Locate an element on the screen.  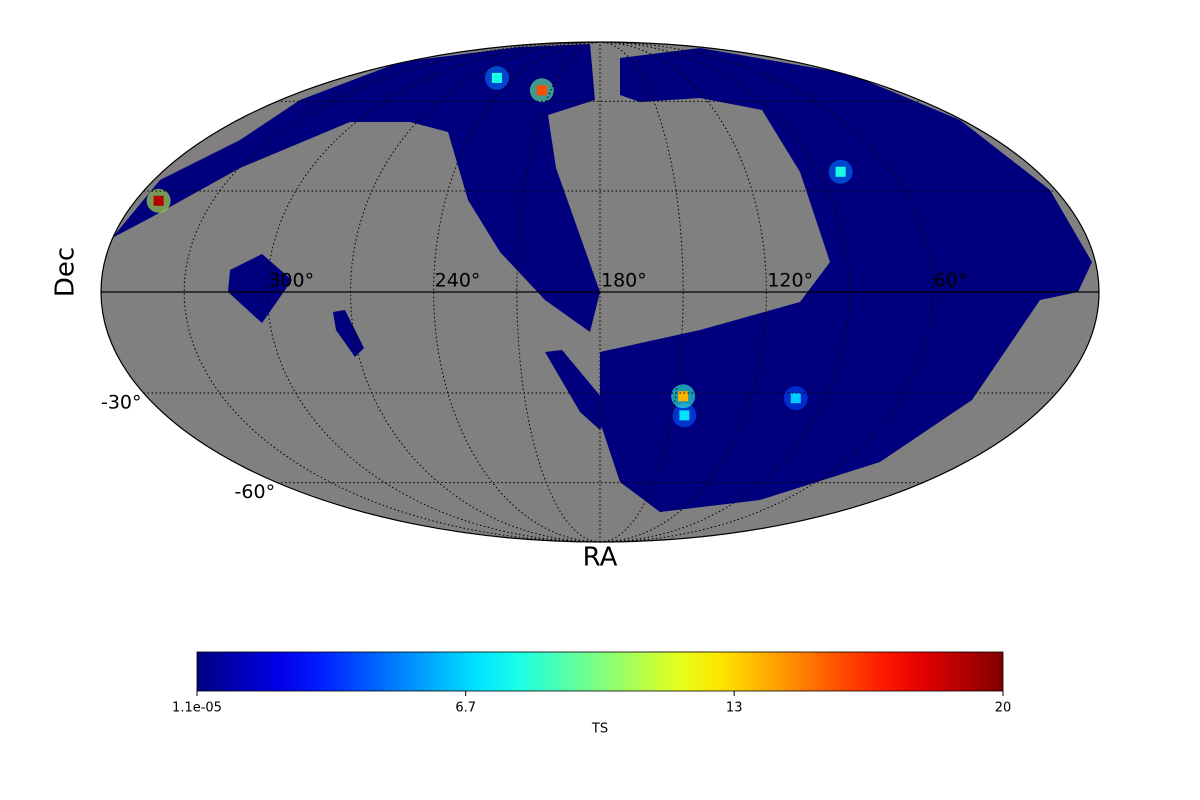
colorbar-tick-label: 20 is located at coordinates (1003, 708).